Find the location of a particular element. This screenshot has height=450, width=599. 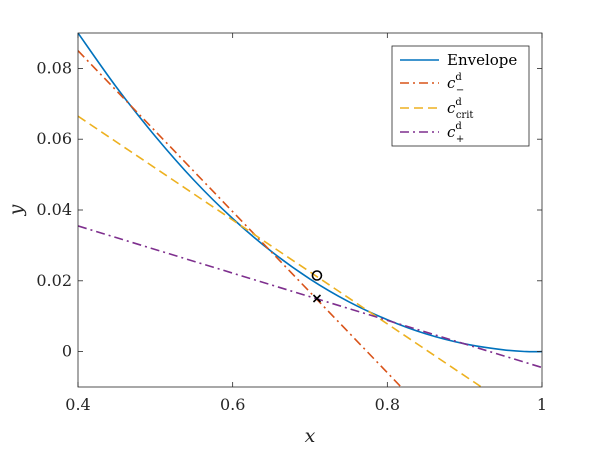

circle-point is located at coordinates (317, 275).